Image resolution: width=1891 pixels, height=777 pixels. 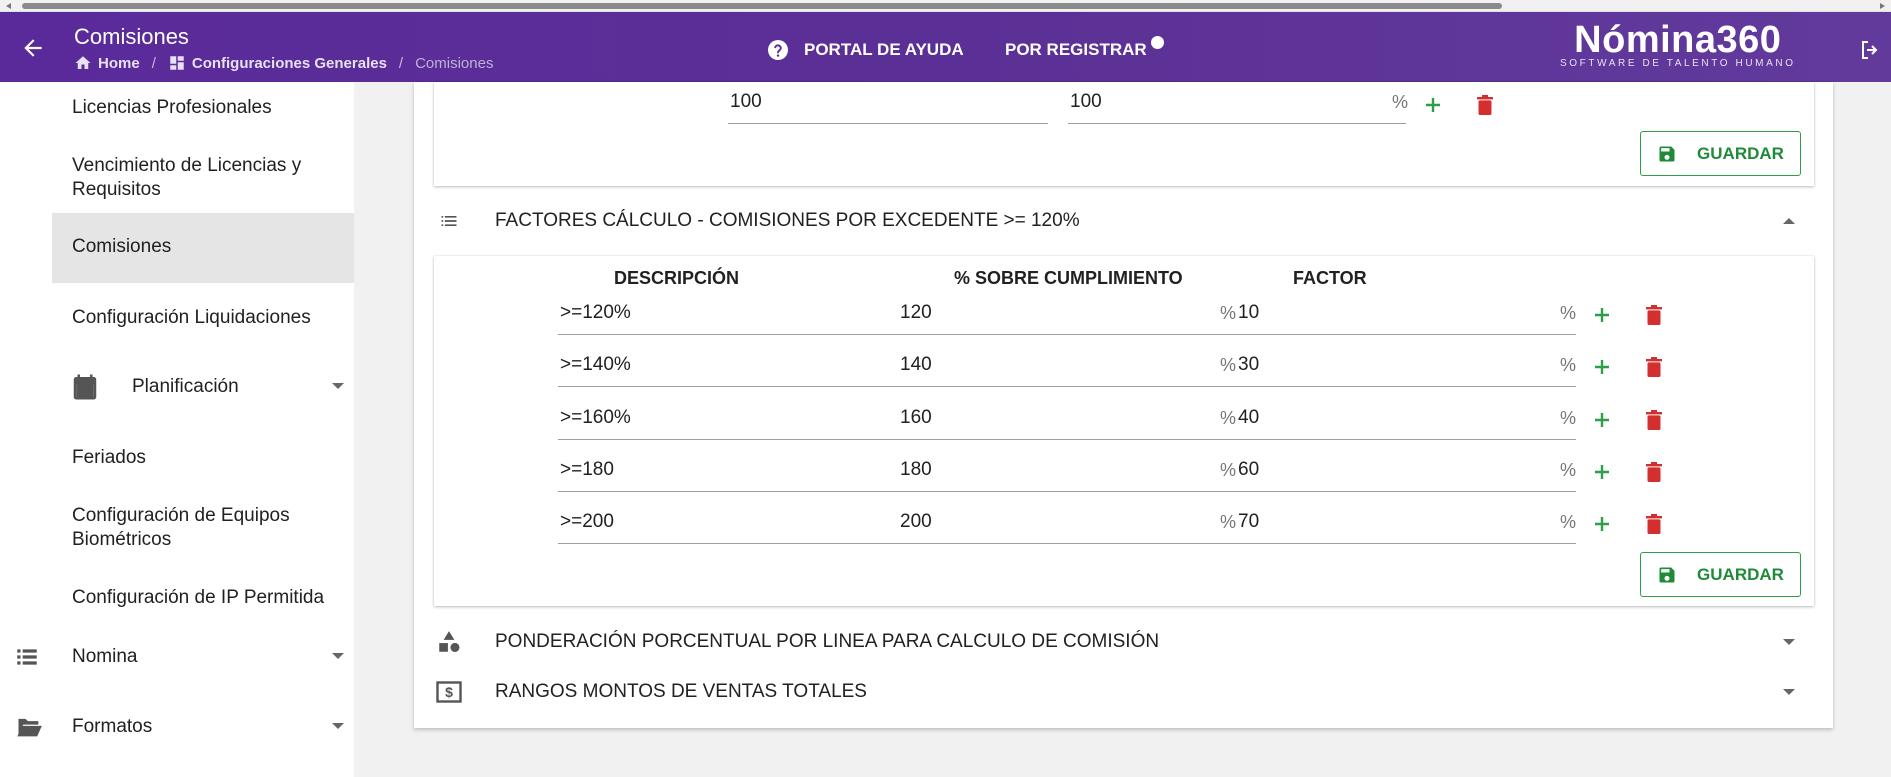 I want to click on factor-field: 30%, so click(x=1406, y=367).